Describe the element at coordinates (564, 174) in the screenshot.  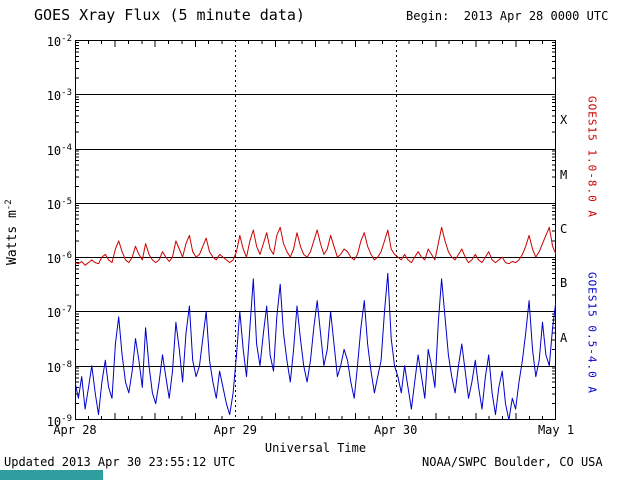
I see `flare-class-letter: M` at that location.